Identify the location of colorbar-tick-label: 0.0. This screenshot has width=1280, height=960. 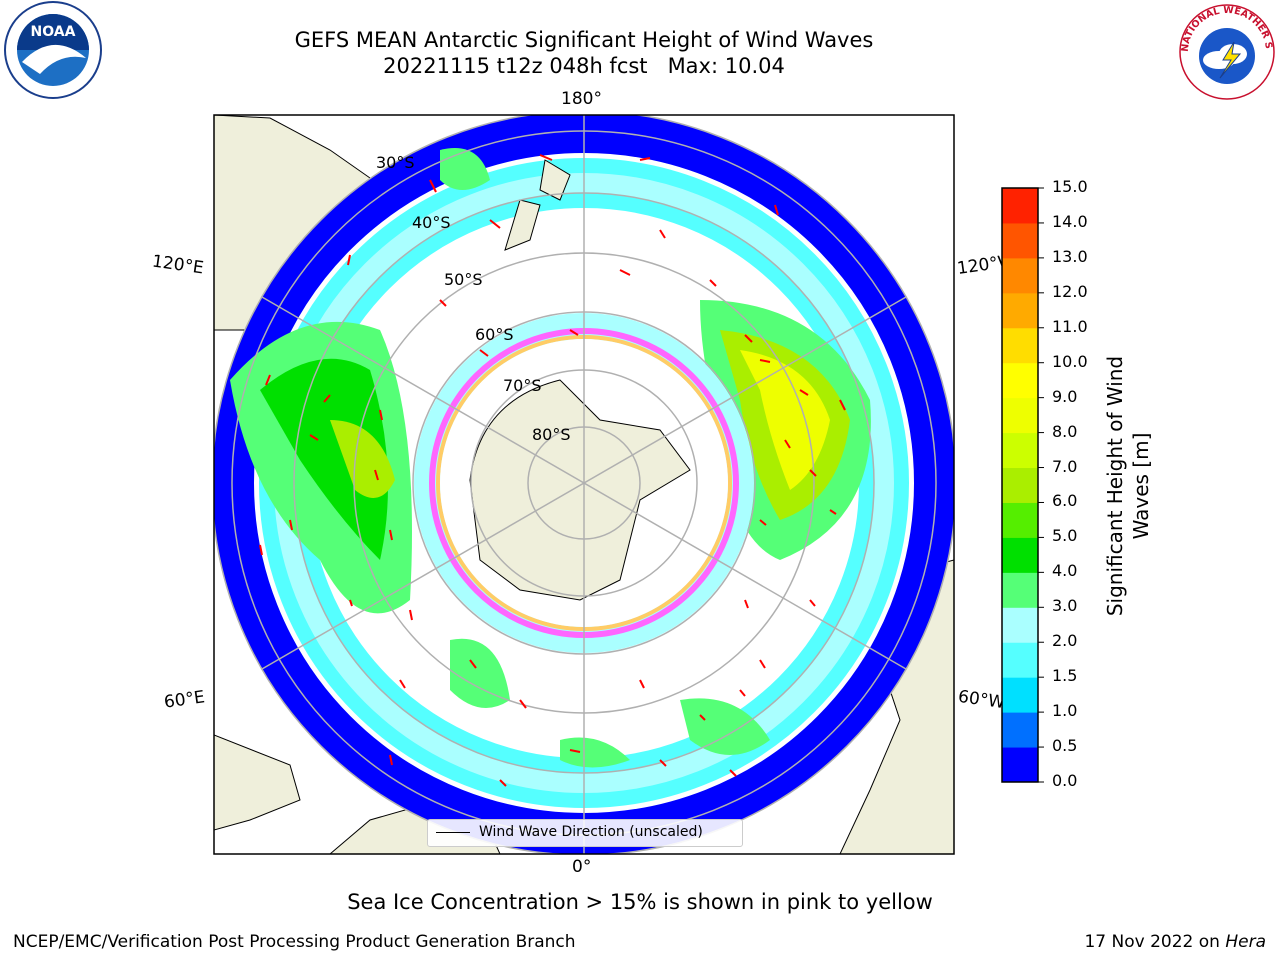
(1065, 780).